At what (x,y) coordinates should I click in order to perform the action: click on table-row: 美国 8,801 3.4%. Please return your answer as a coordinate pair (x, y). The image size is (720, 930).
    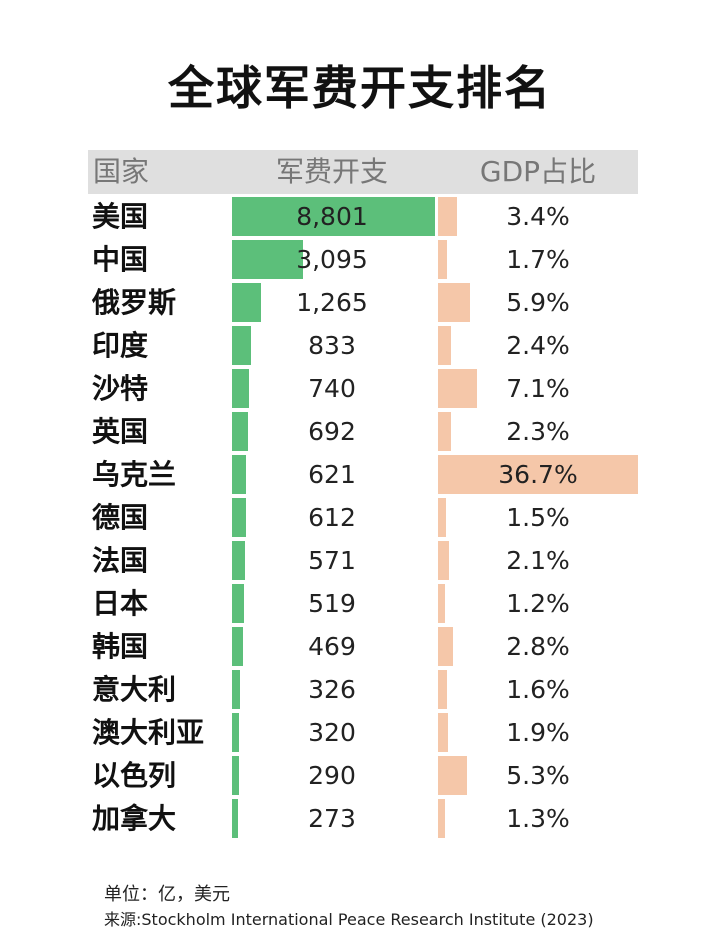
    Looking at the image, I should click on (360, 216).